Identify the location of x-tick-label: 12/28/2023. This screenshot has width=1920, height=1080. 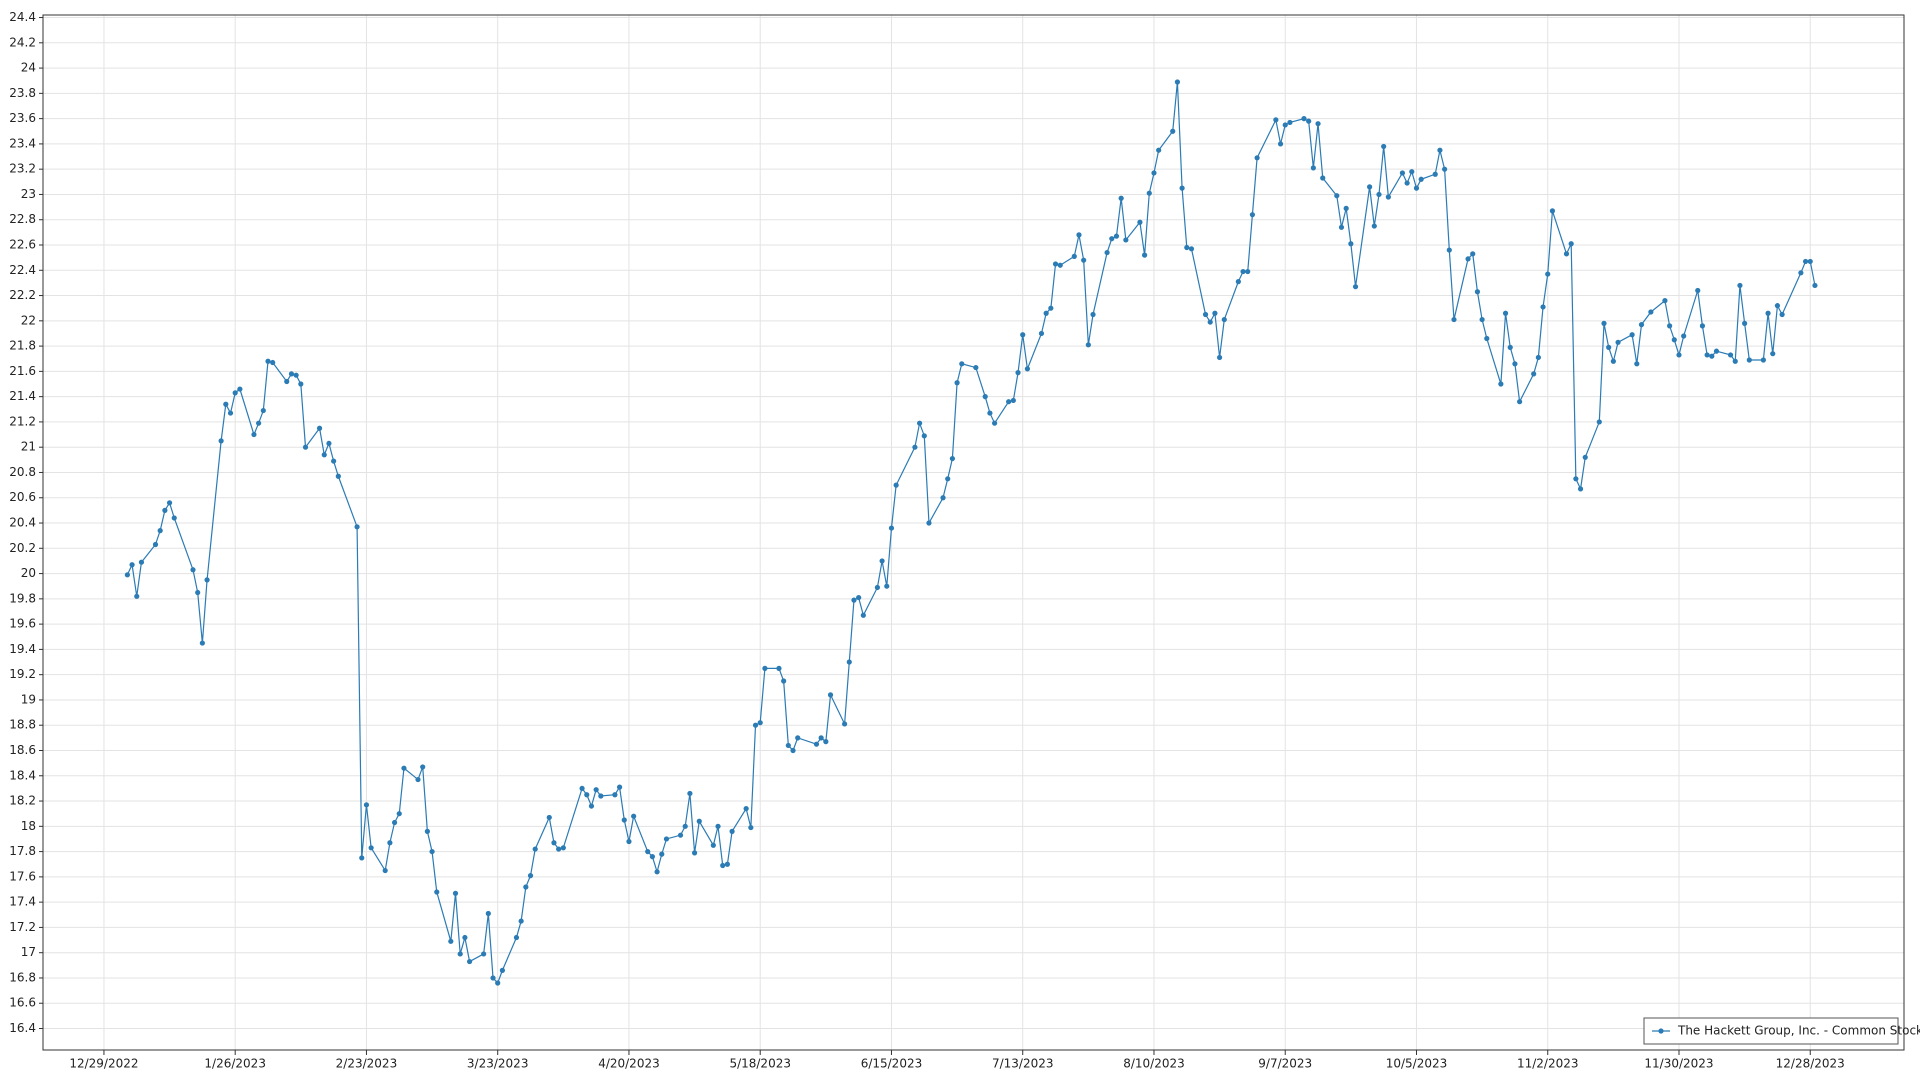
(1810, 1064).